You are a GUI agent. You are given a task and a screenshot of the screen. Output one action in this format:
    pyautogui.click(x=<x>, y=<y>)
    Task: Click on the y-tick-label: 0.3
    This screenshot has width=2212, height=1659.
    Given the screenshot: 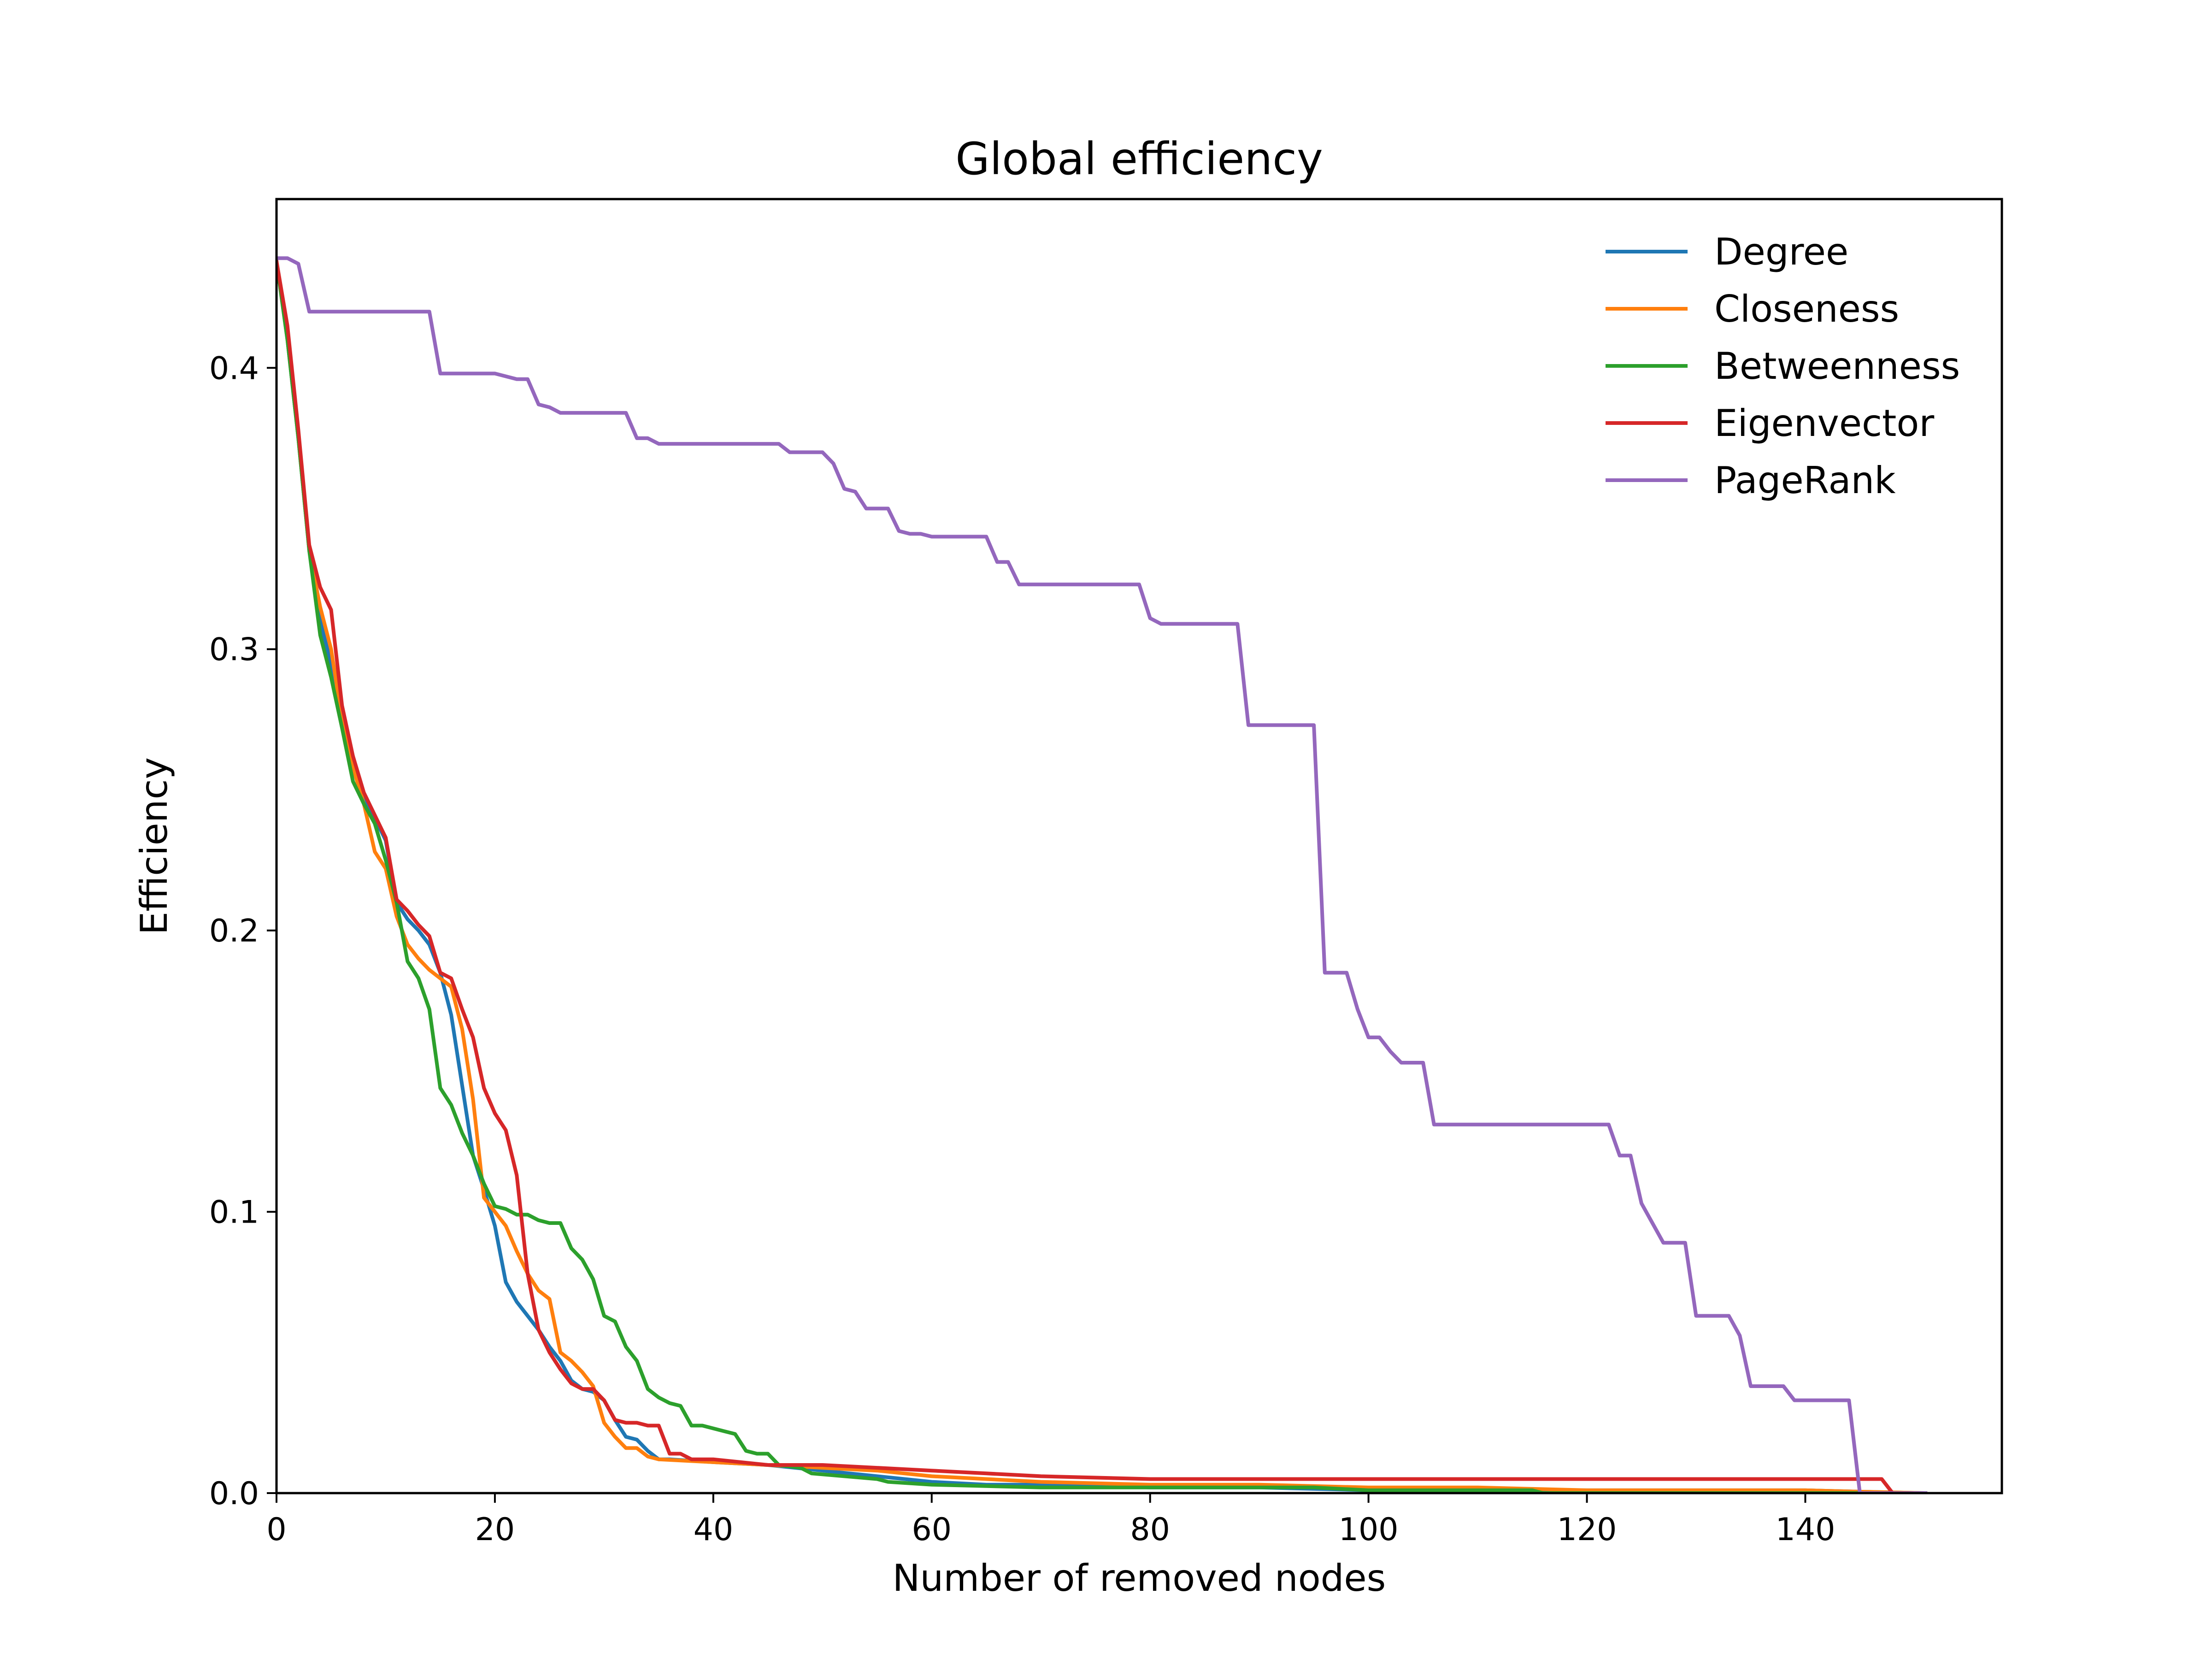 What is the action you would take?
    pyautogui.click(x=234, y=650)
    